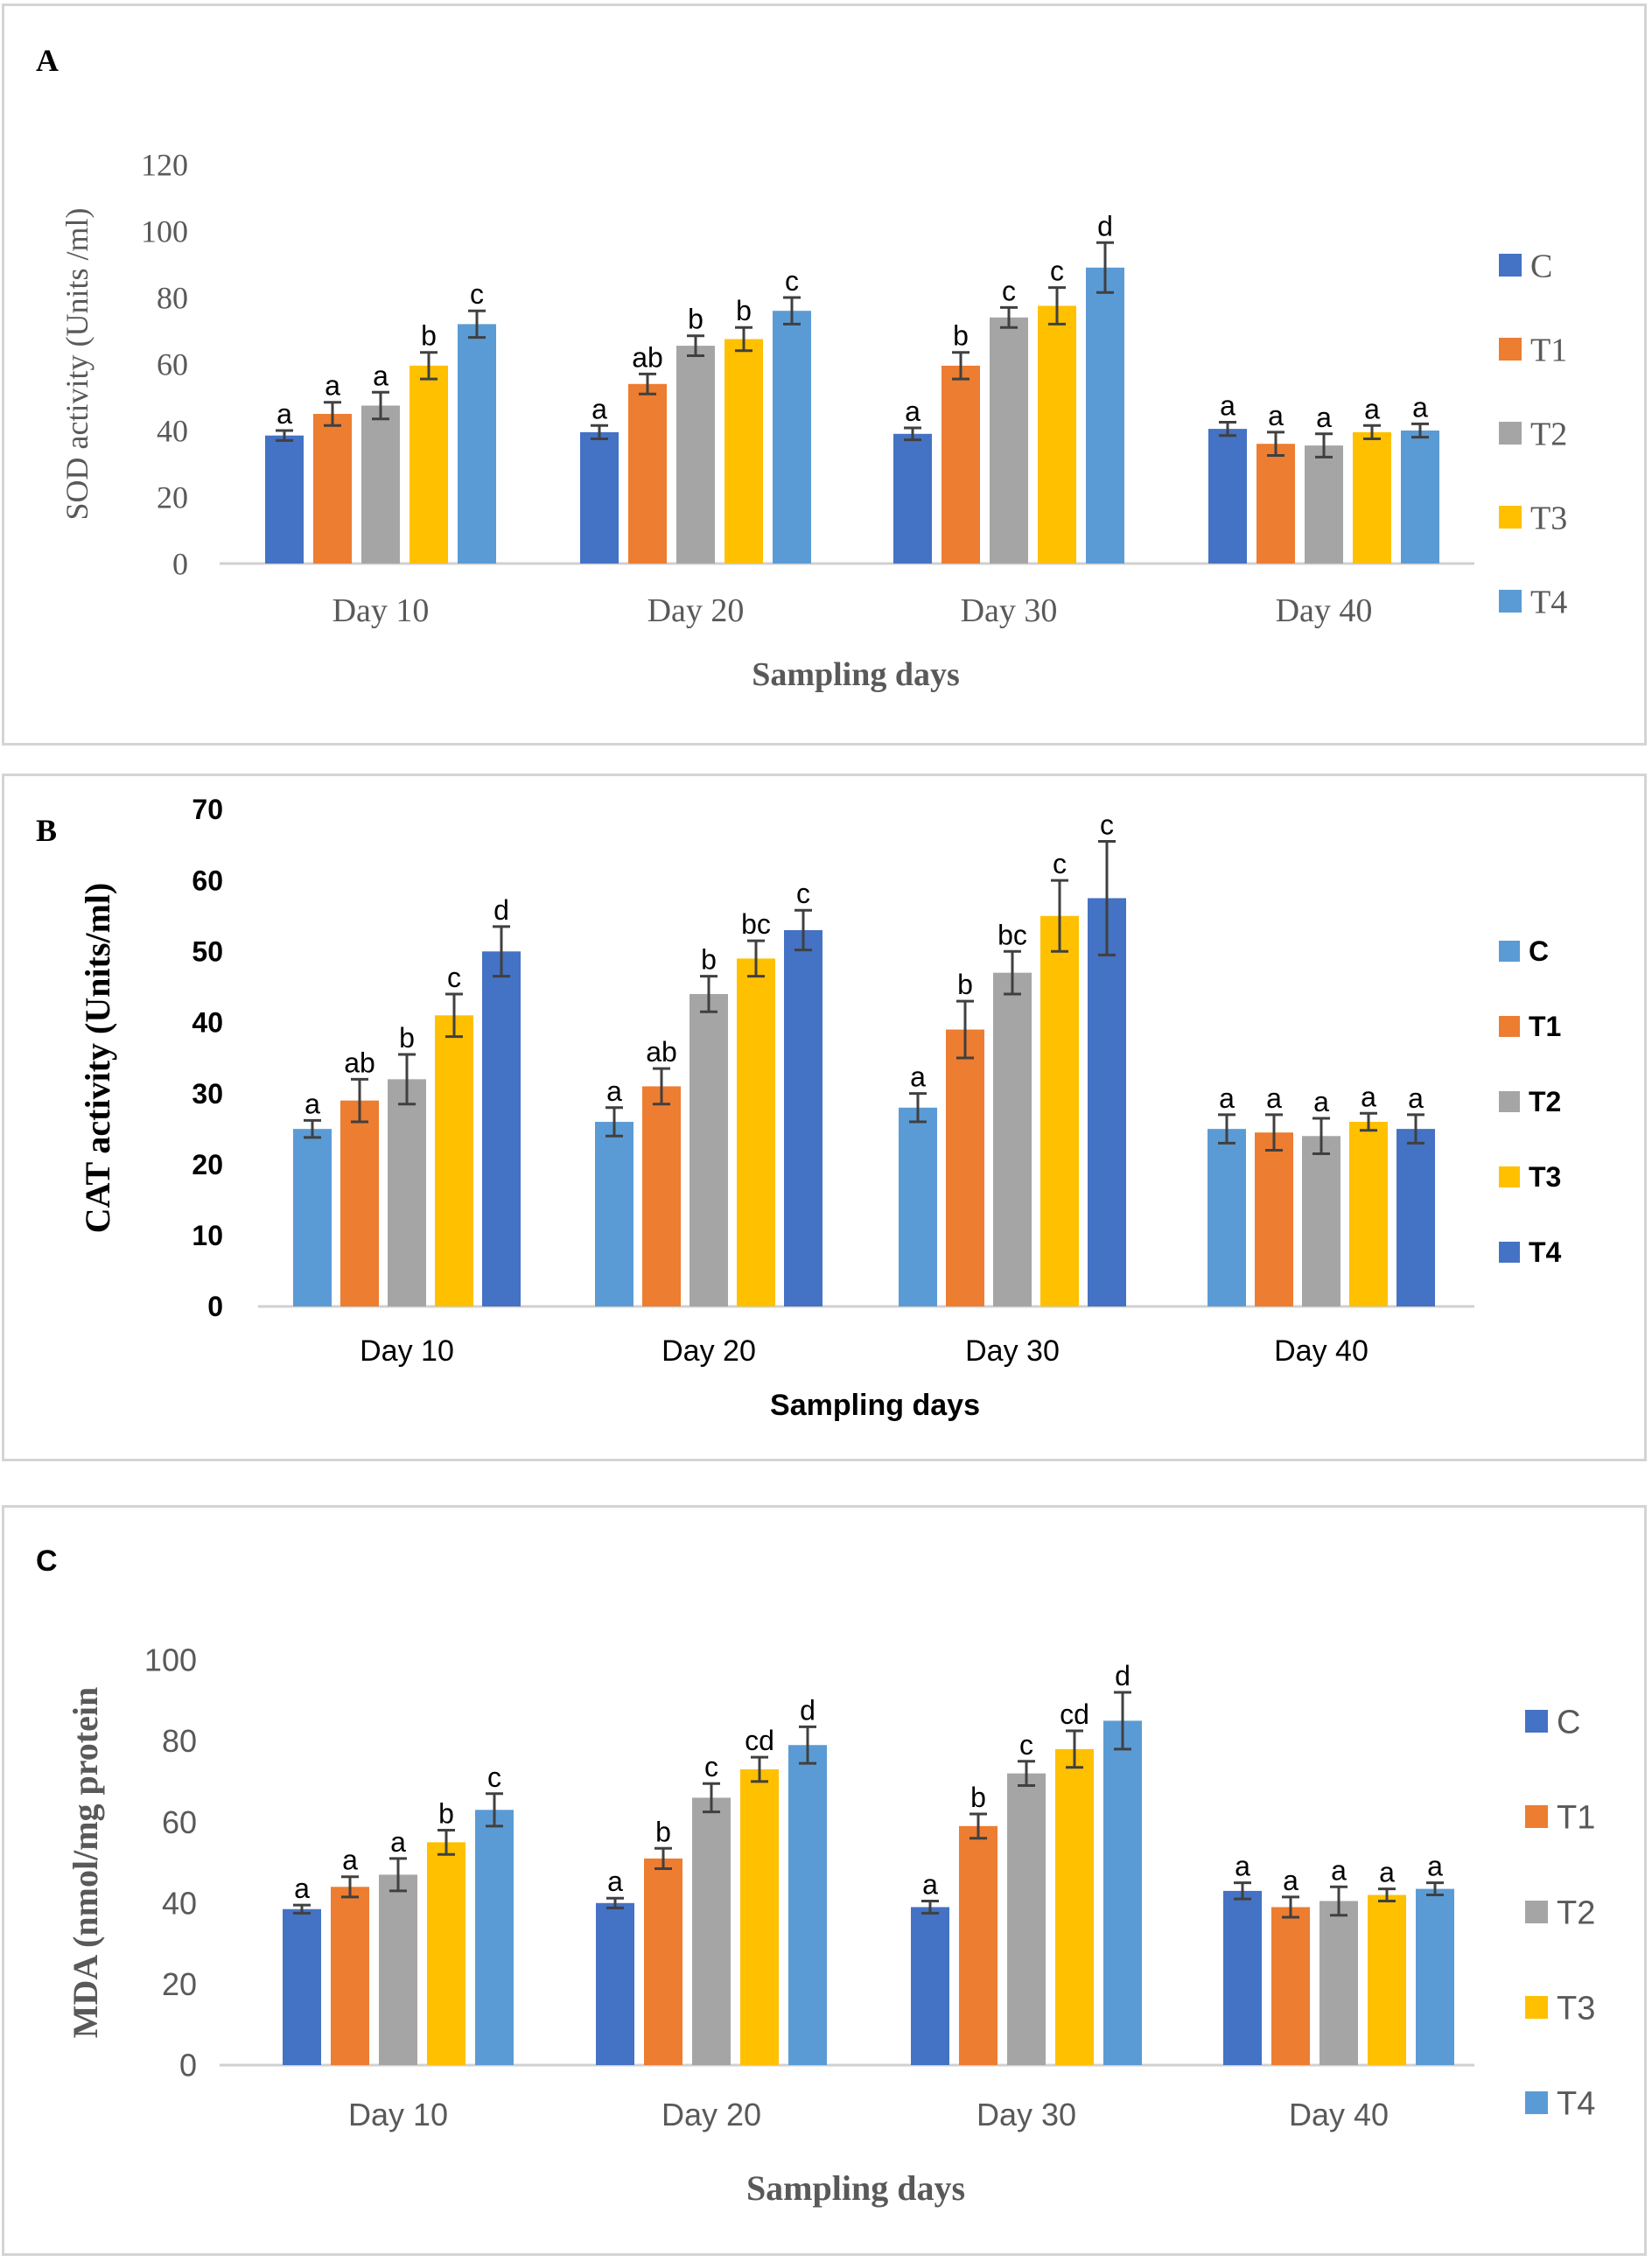  What do you see at coordinates (77, 364) in the screenshot?
I see `y-axis-title: SOD activity (Units /ml)` at bounding box center [77, 364].